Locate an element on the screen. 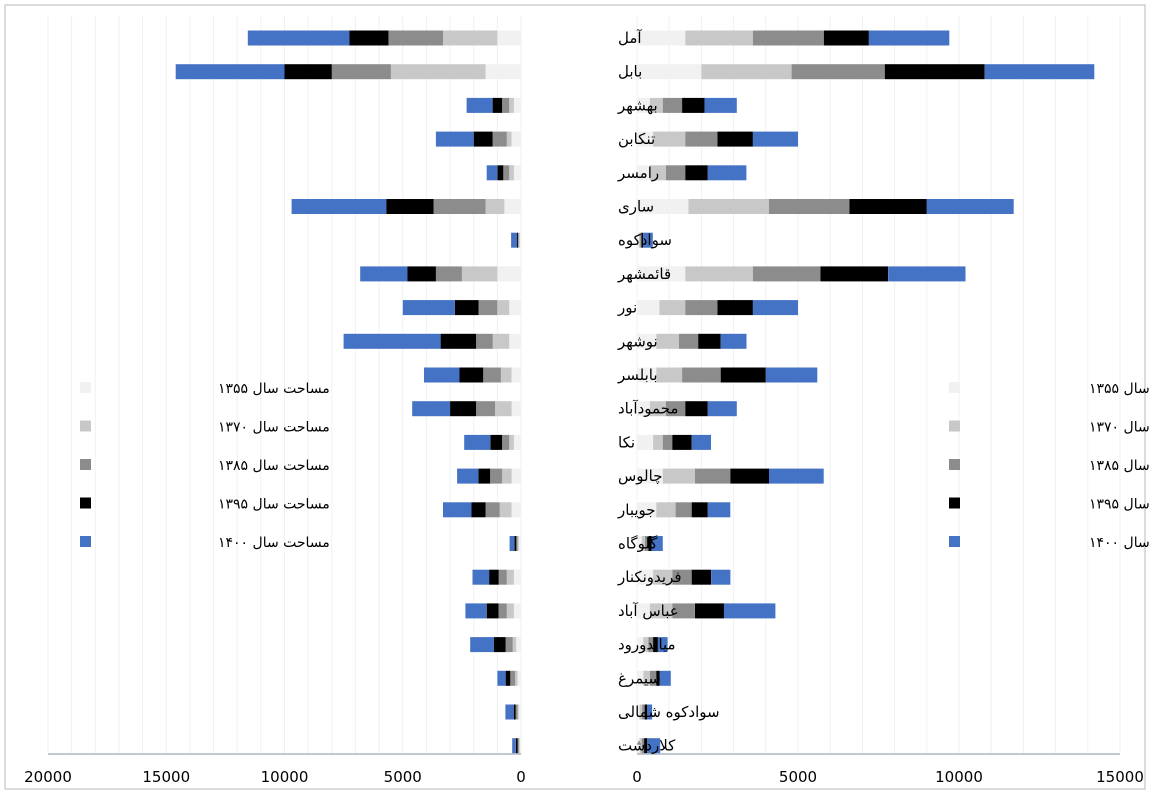 This screenshot has height=794, width=1150. category-label: بابل is located at coordinates (630, 72).